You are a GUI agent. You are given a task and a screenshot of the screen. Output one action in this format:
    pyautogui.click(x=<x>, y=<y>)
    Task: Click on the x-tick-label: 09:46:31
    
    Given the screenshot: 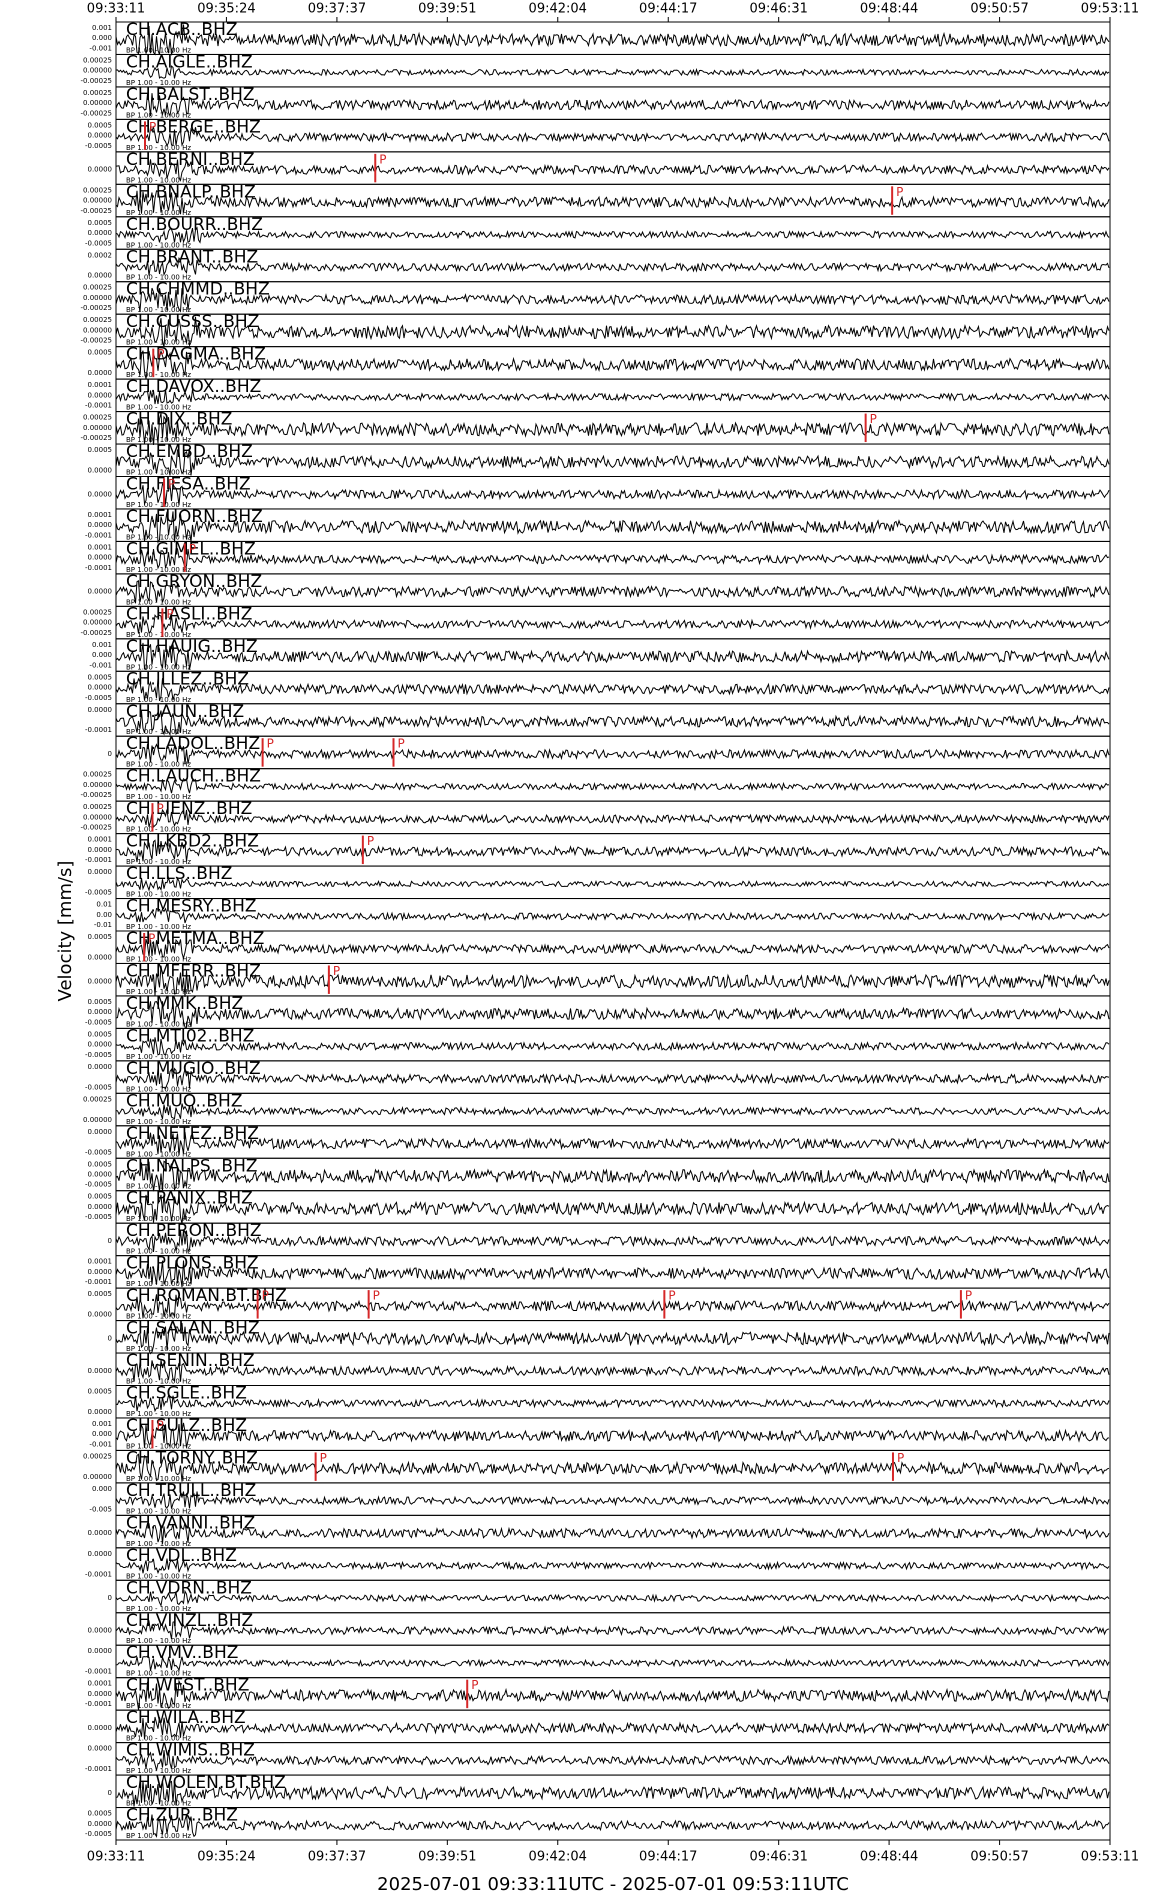 What is the action you would take?
    pyautogui.click(x=778, y=1857)
    